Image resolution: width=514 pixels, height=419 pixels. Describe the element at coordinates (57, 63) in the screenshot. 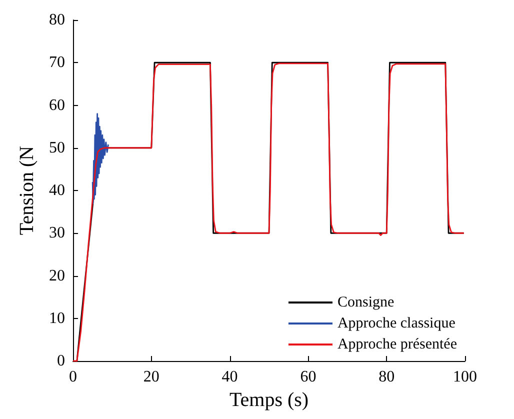

I see `y-tick-label: 70` at that location.